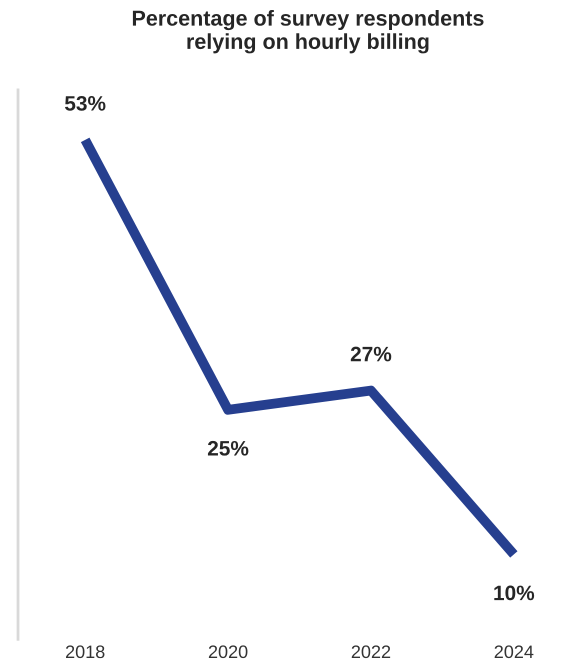  I want to click on data-label: 27%, so click(371, 354).